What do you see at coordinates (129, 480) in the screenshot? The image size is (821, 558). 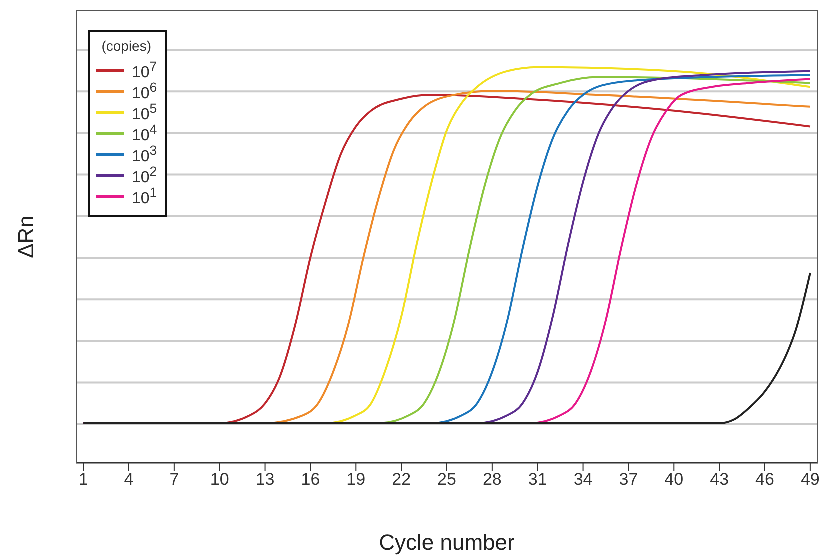 I see `x-tick-label: 4` at bounding box center [129, 480].